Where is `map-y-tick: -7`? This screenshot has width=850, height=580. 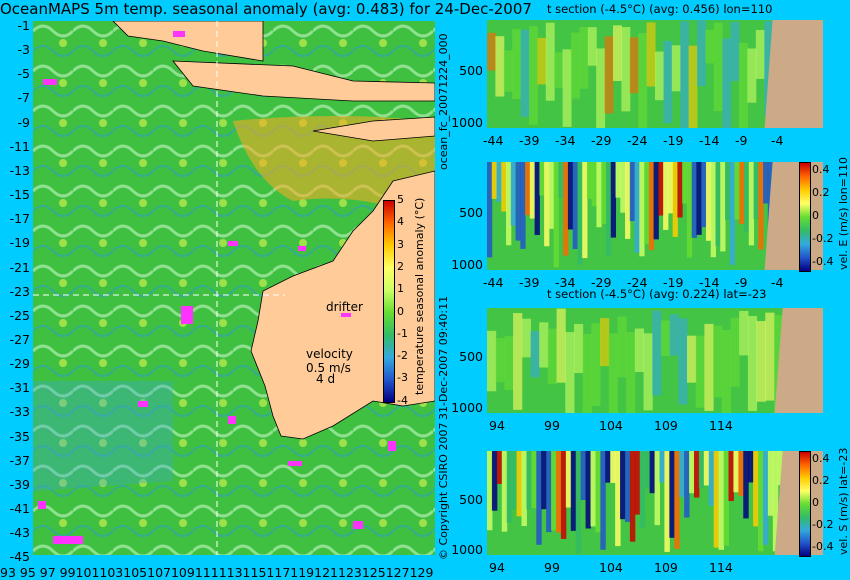 map-y-tick: -7 is located at coordinates (23, 98).